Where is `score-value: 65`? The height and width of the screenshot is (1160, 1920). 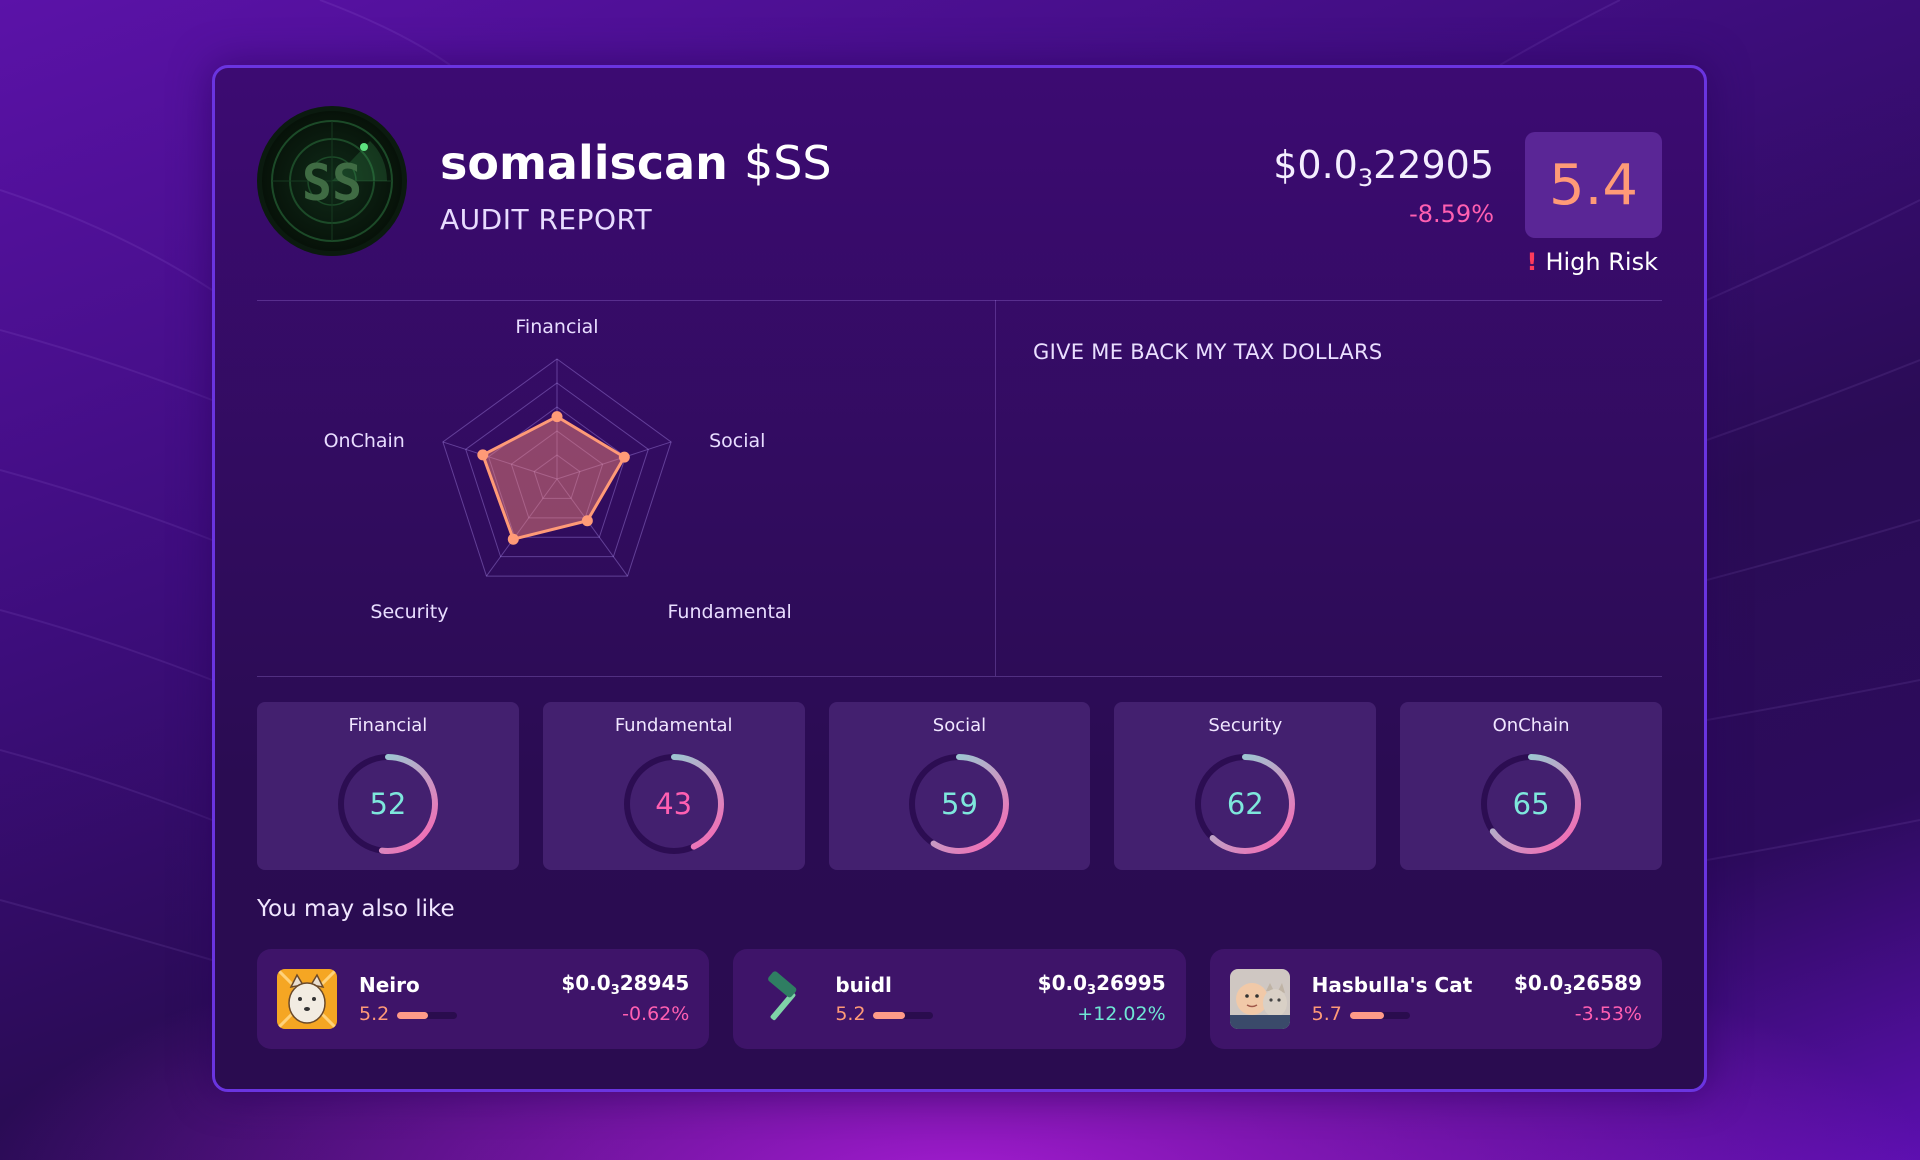 score-value: 65 is located at coordinates (1531, 804).